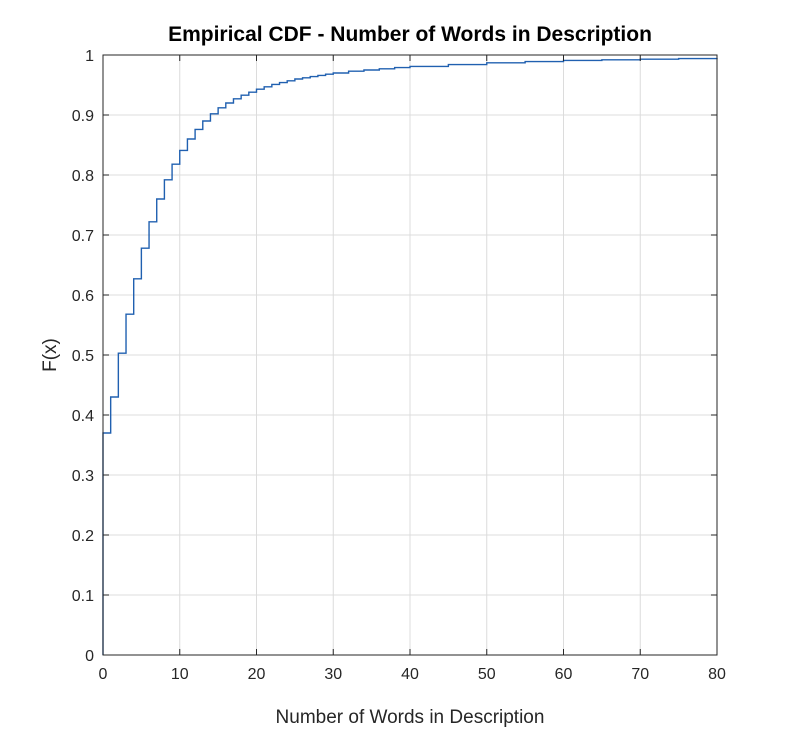 Image resolution: width=793 pixels, height=736 pixels. I want to click on x-tick-label: 70, so click(640, 674).